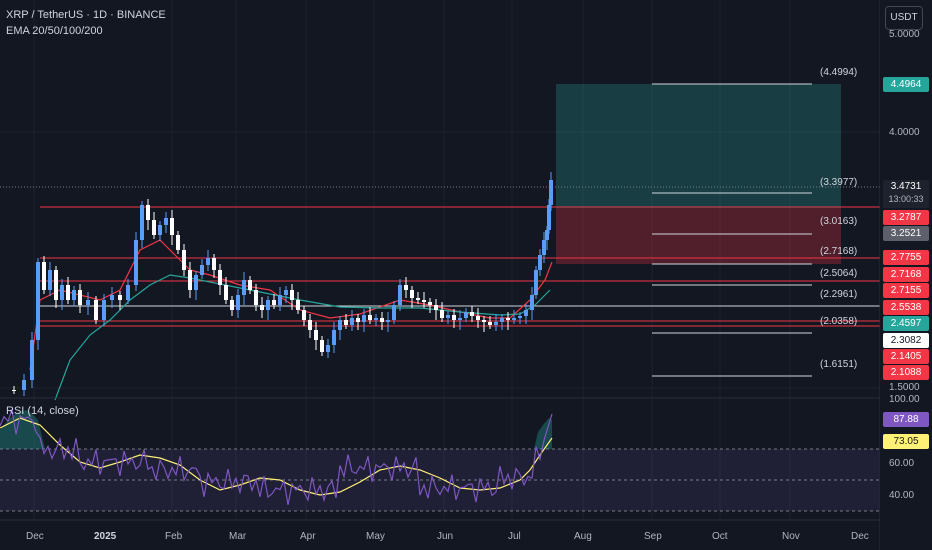 The width and height of the screenshot is (932, 550). What do you see at coordinates (904, 399) in the screenshot?
I see `rsi-tick: 100.00` at bounding box center [904, 399].